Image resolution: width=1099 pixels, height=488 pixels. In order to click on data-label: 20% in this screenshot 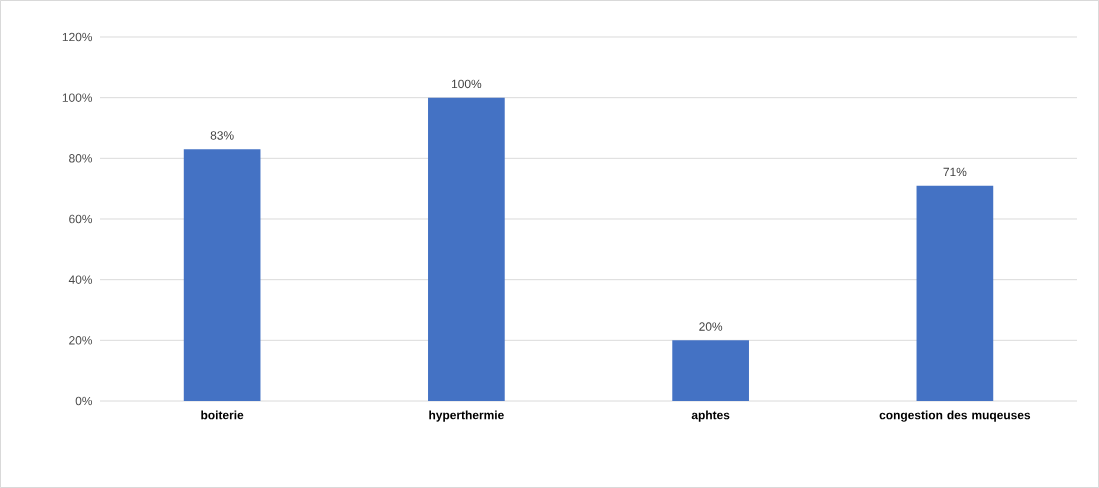, I will do `click(711, 326)`.